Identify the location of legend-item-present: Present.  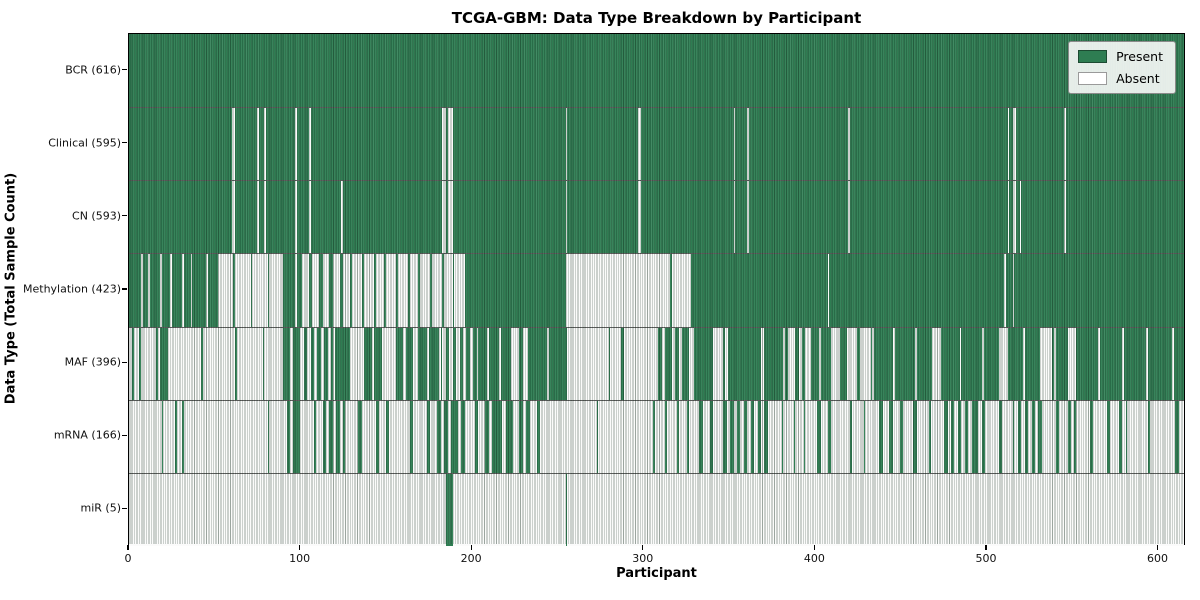
(1120, 56).